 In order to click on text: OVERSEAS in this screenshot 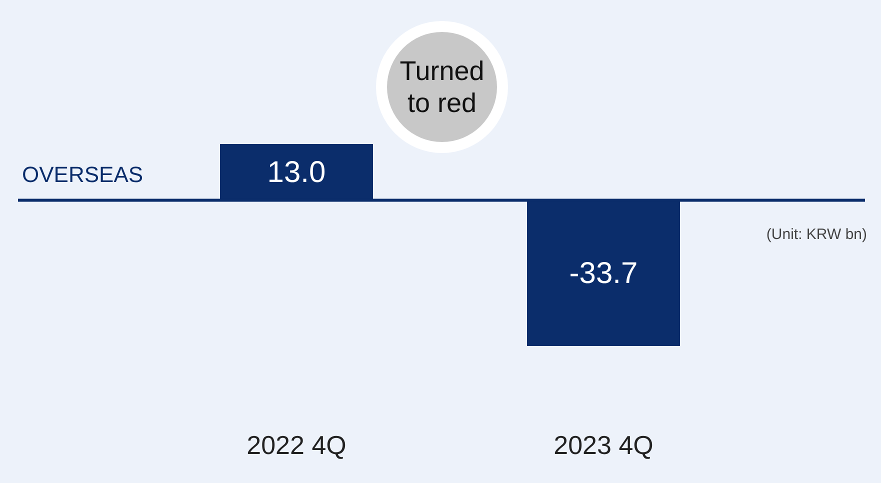, I will do `click(83, 175)`.